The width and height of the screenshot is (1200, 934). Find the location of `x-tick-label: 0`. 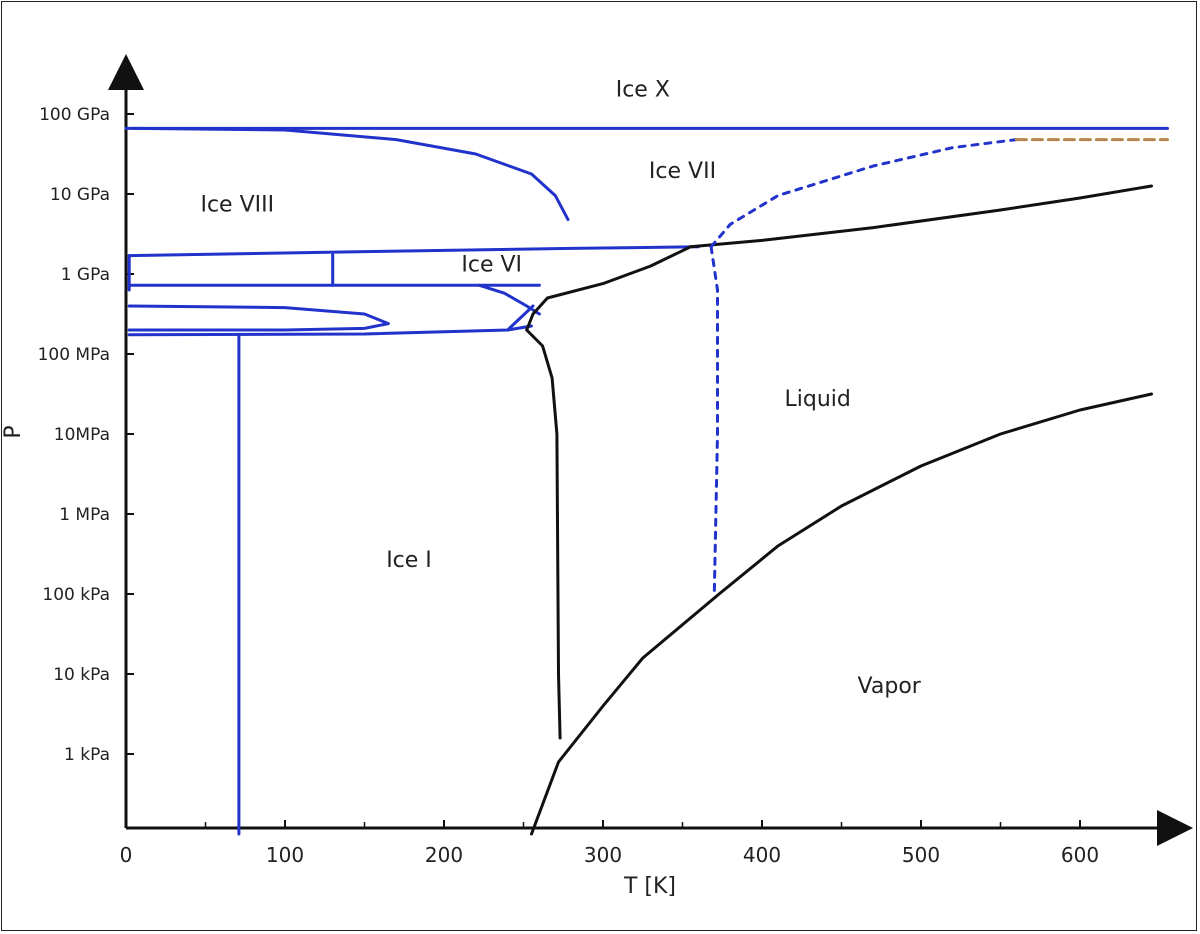

x-tick-label: 0 is located at coordinates (126, 855).